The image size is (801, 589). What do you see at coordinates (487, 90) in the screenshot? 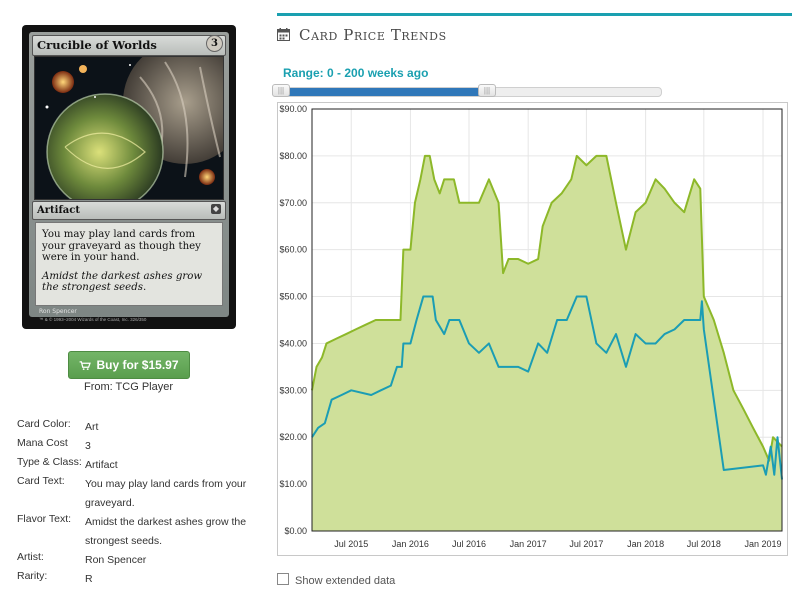
I see `range-slider-handle-end: |||` at bounding box center [487, 90].